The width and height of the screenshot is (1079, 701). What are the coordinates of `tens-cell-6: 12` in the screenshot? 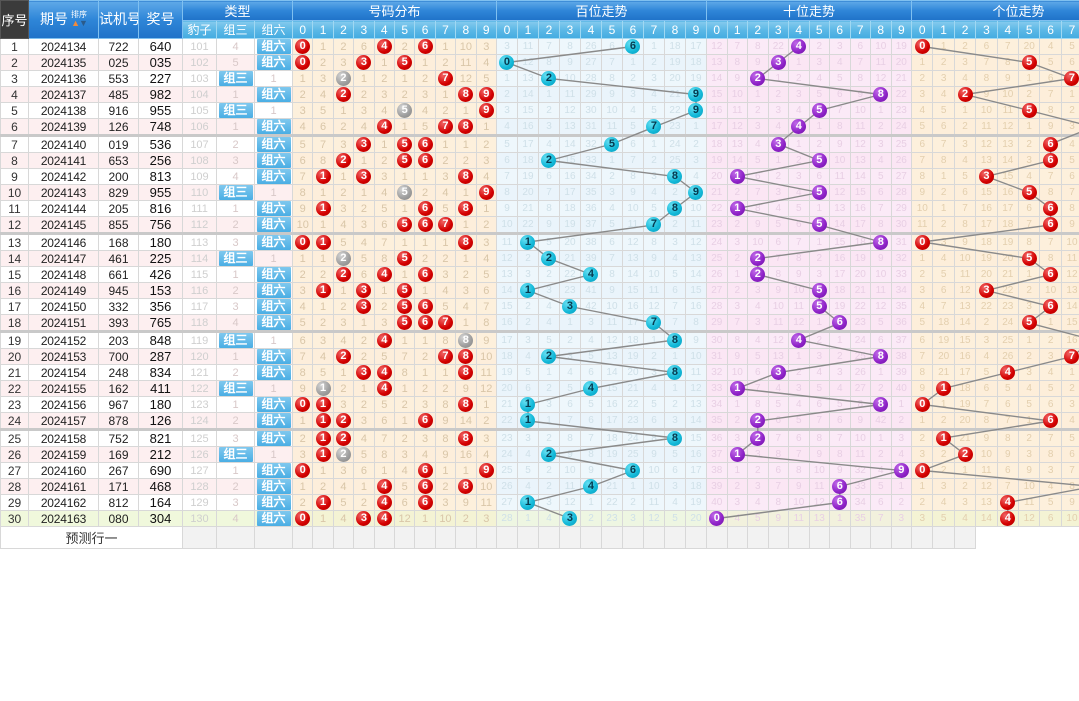 It's located at (840, 192).